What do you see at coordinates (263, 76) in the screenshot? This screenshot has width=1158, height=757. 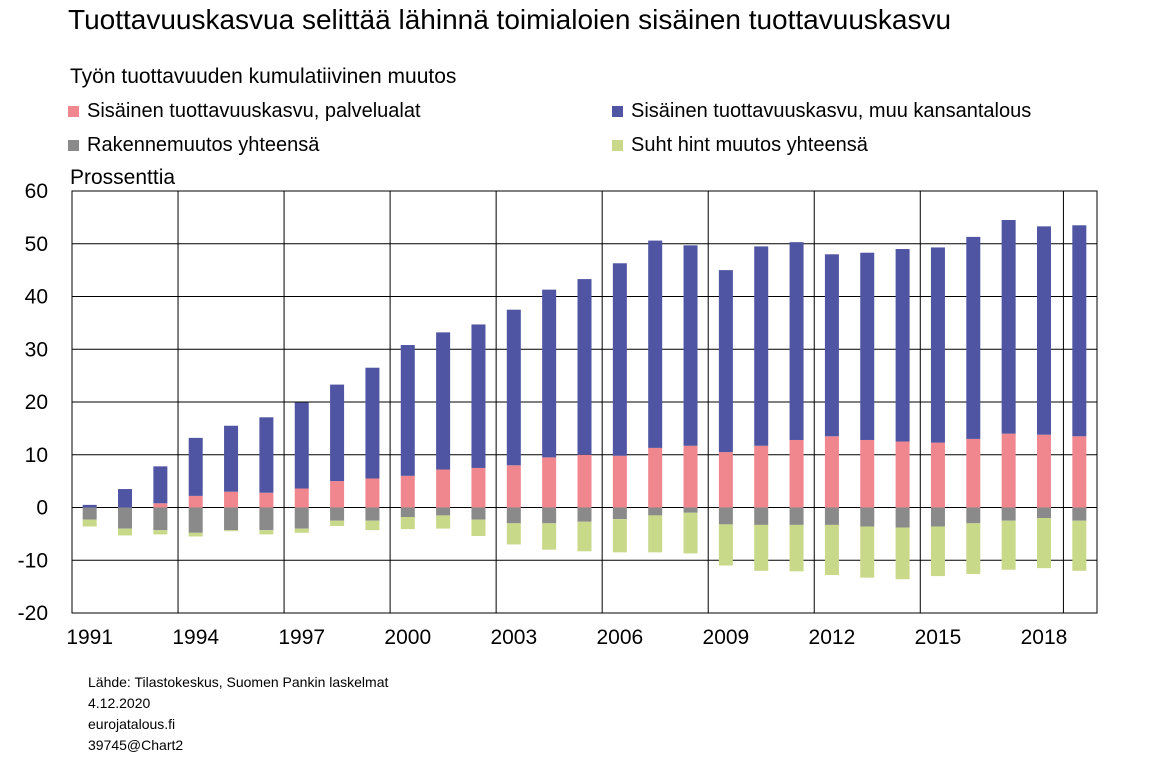 I see `chart-subtitle: Työn tuottavuuden kumulatiivinen muutos` at bounding box center [263, 76].